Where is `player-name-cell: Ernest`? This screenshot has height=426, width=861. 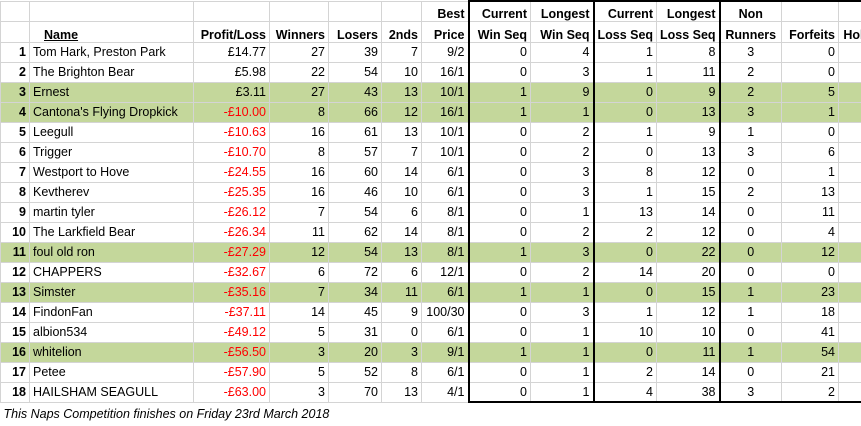
player-name-cell: Ernest is located at coordinates (111, 92).